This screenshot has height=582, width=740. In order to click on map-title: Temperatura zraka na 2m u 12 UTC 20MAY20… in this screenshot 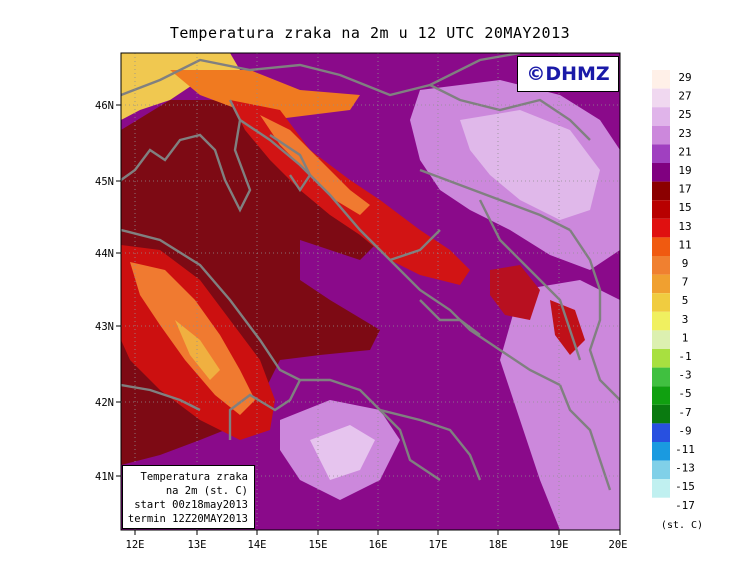, I will do `click(370, 33)`.